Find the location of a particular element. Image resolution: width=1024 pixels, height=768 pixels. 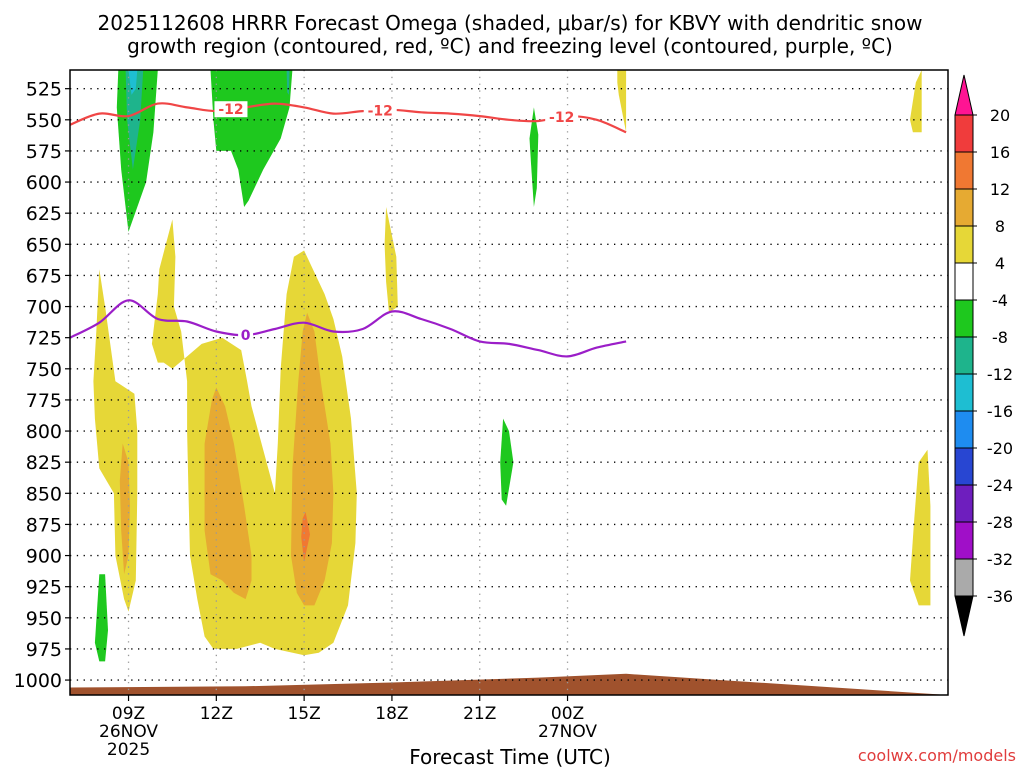

terrain-fill is located at coordinates (509, 684).